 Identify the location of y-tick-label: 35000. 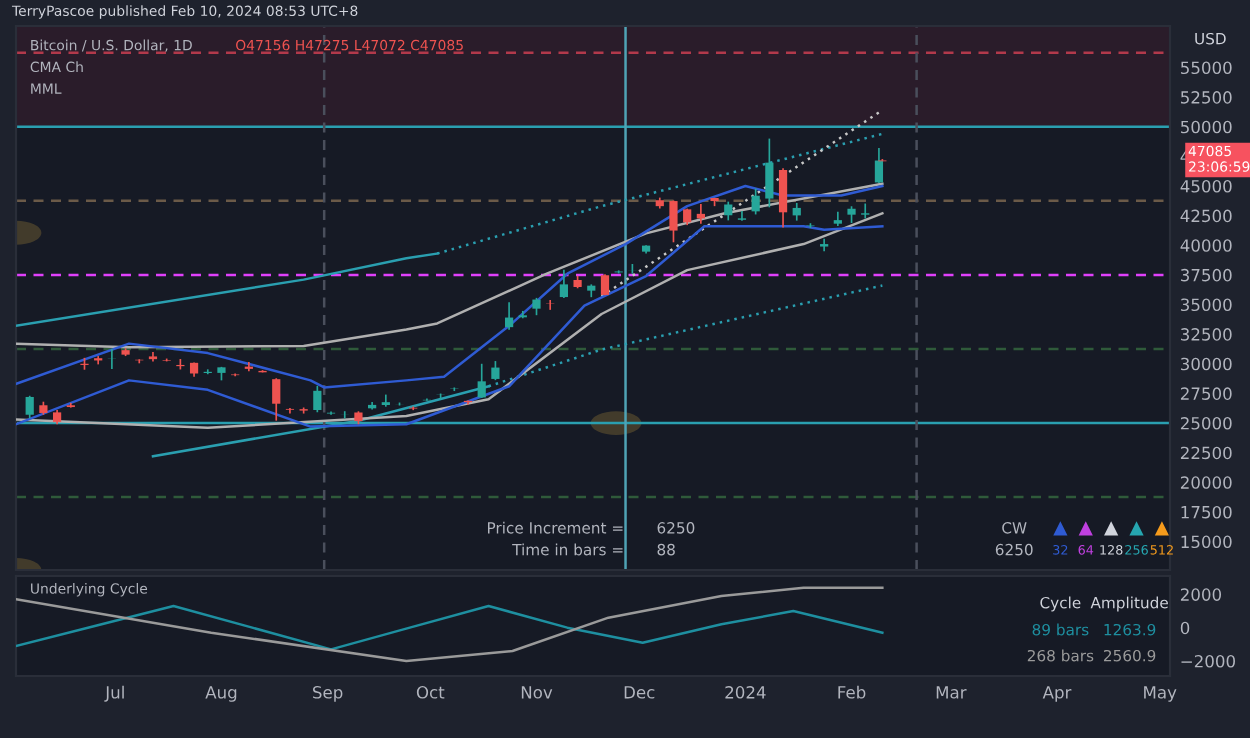
(1206, 305).